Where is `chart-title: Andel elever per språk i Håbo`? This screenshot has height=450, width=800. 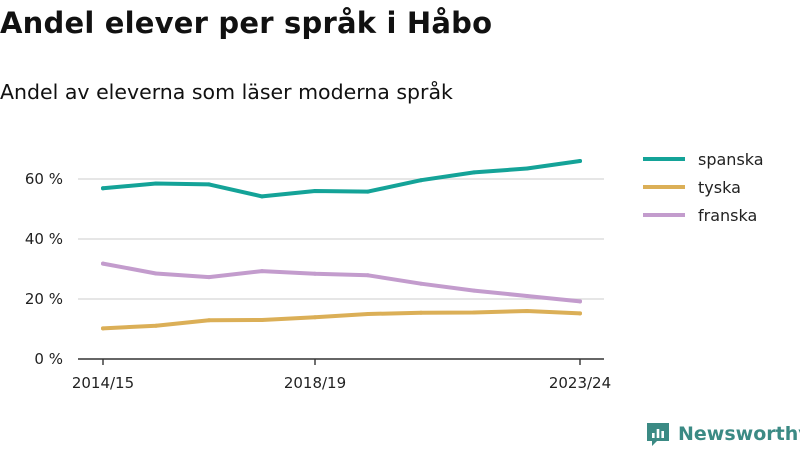 chart-title: Andel elever per språk i Håbo is located at coordinates (246, 23).